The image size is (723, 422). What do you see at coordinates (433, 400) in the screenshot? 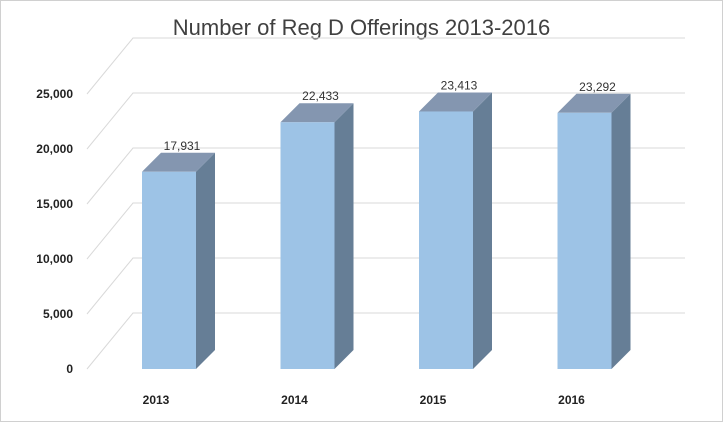
I see `x-tick-label: 2015` at bounding box center [433, 400].